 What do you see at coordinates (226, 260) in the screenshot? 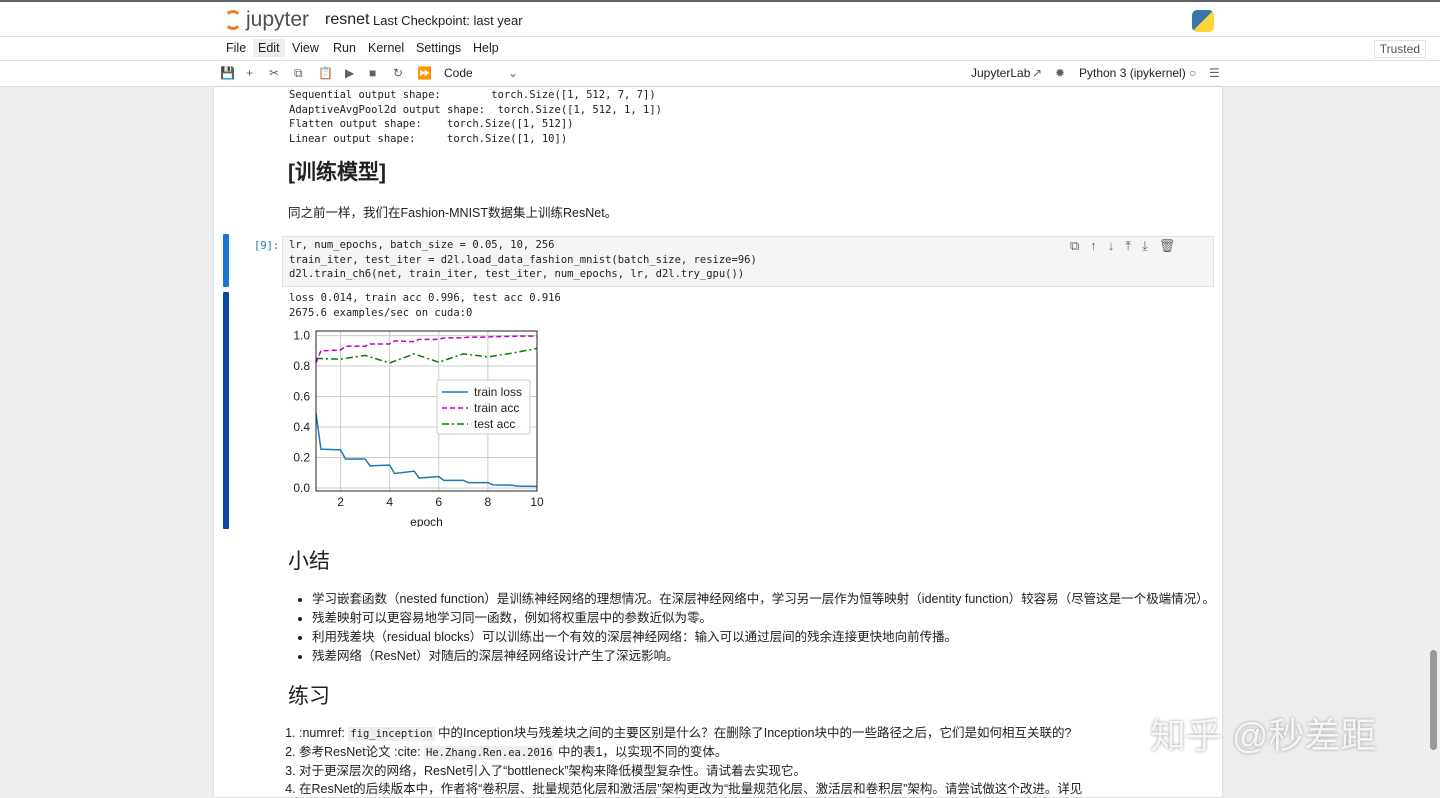
I see `cell-collapser` at bounding box center [226, 260].